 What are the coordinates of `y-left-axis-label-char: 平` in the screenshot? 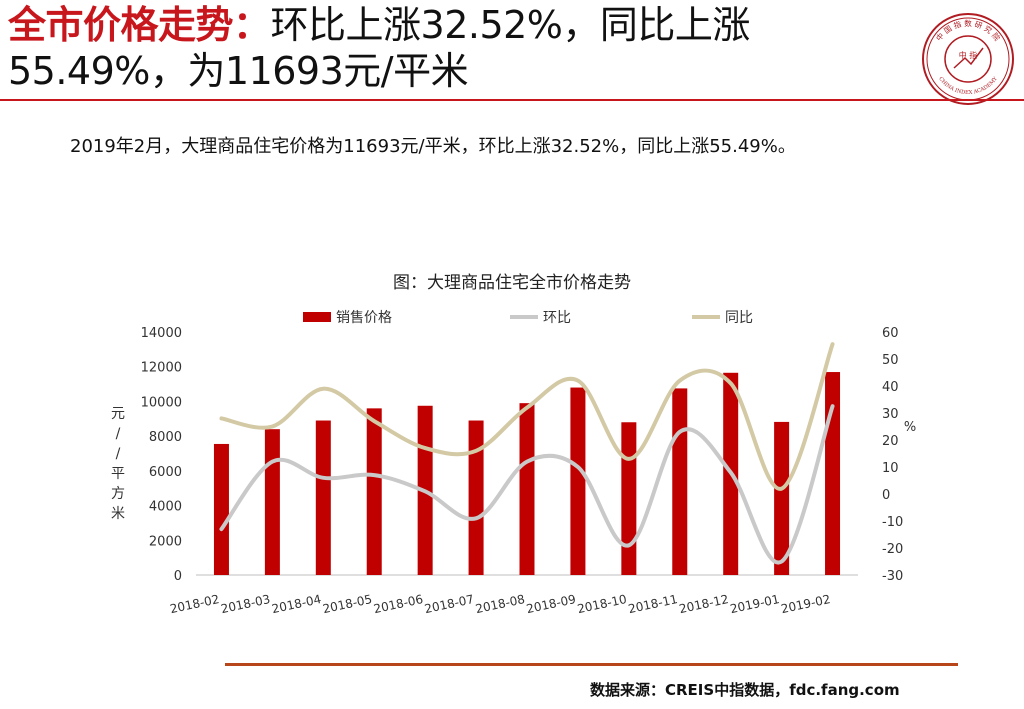 It's located at (118, 474).